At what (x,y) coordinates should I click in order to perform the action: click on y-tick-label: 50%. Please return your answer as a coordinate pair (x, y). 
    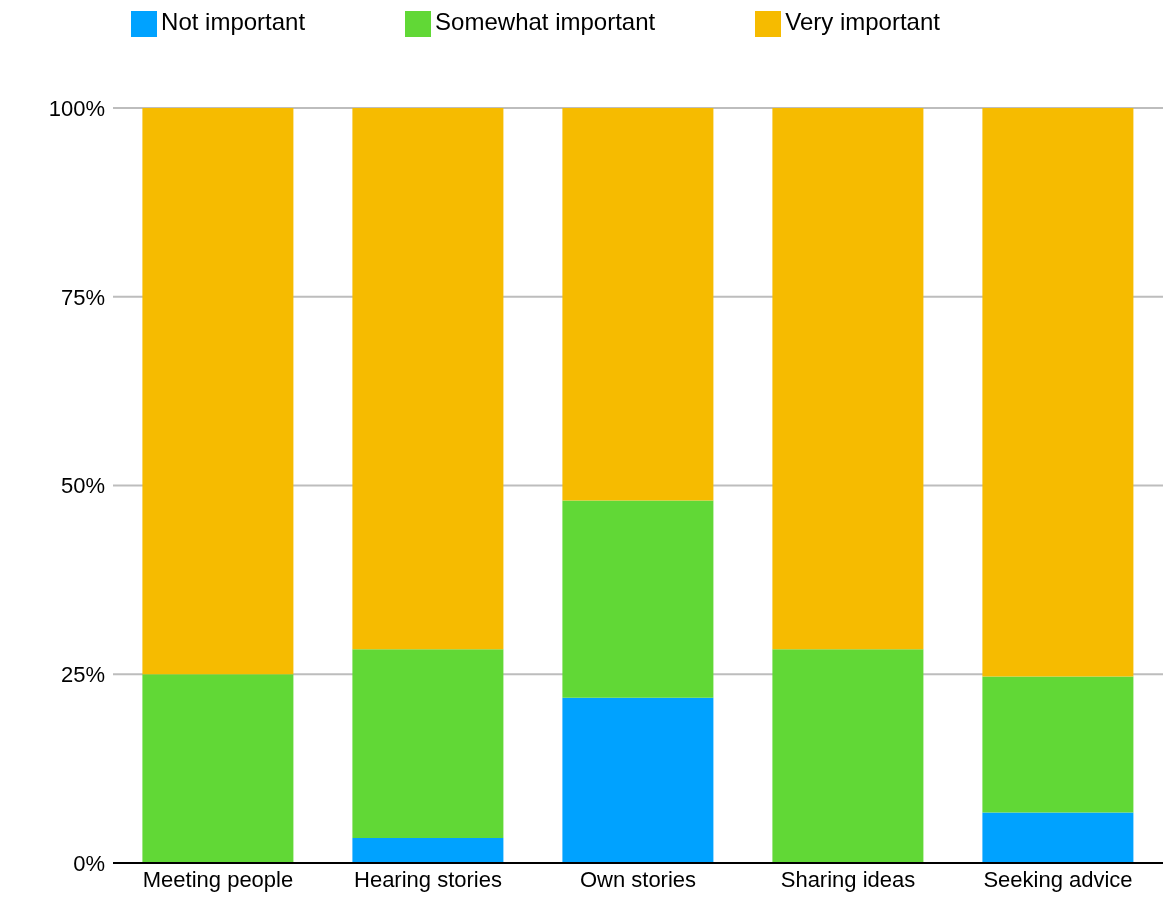
    Looking at the image, I should click on (82, 486).